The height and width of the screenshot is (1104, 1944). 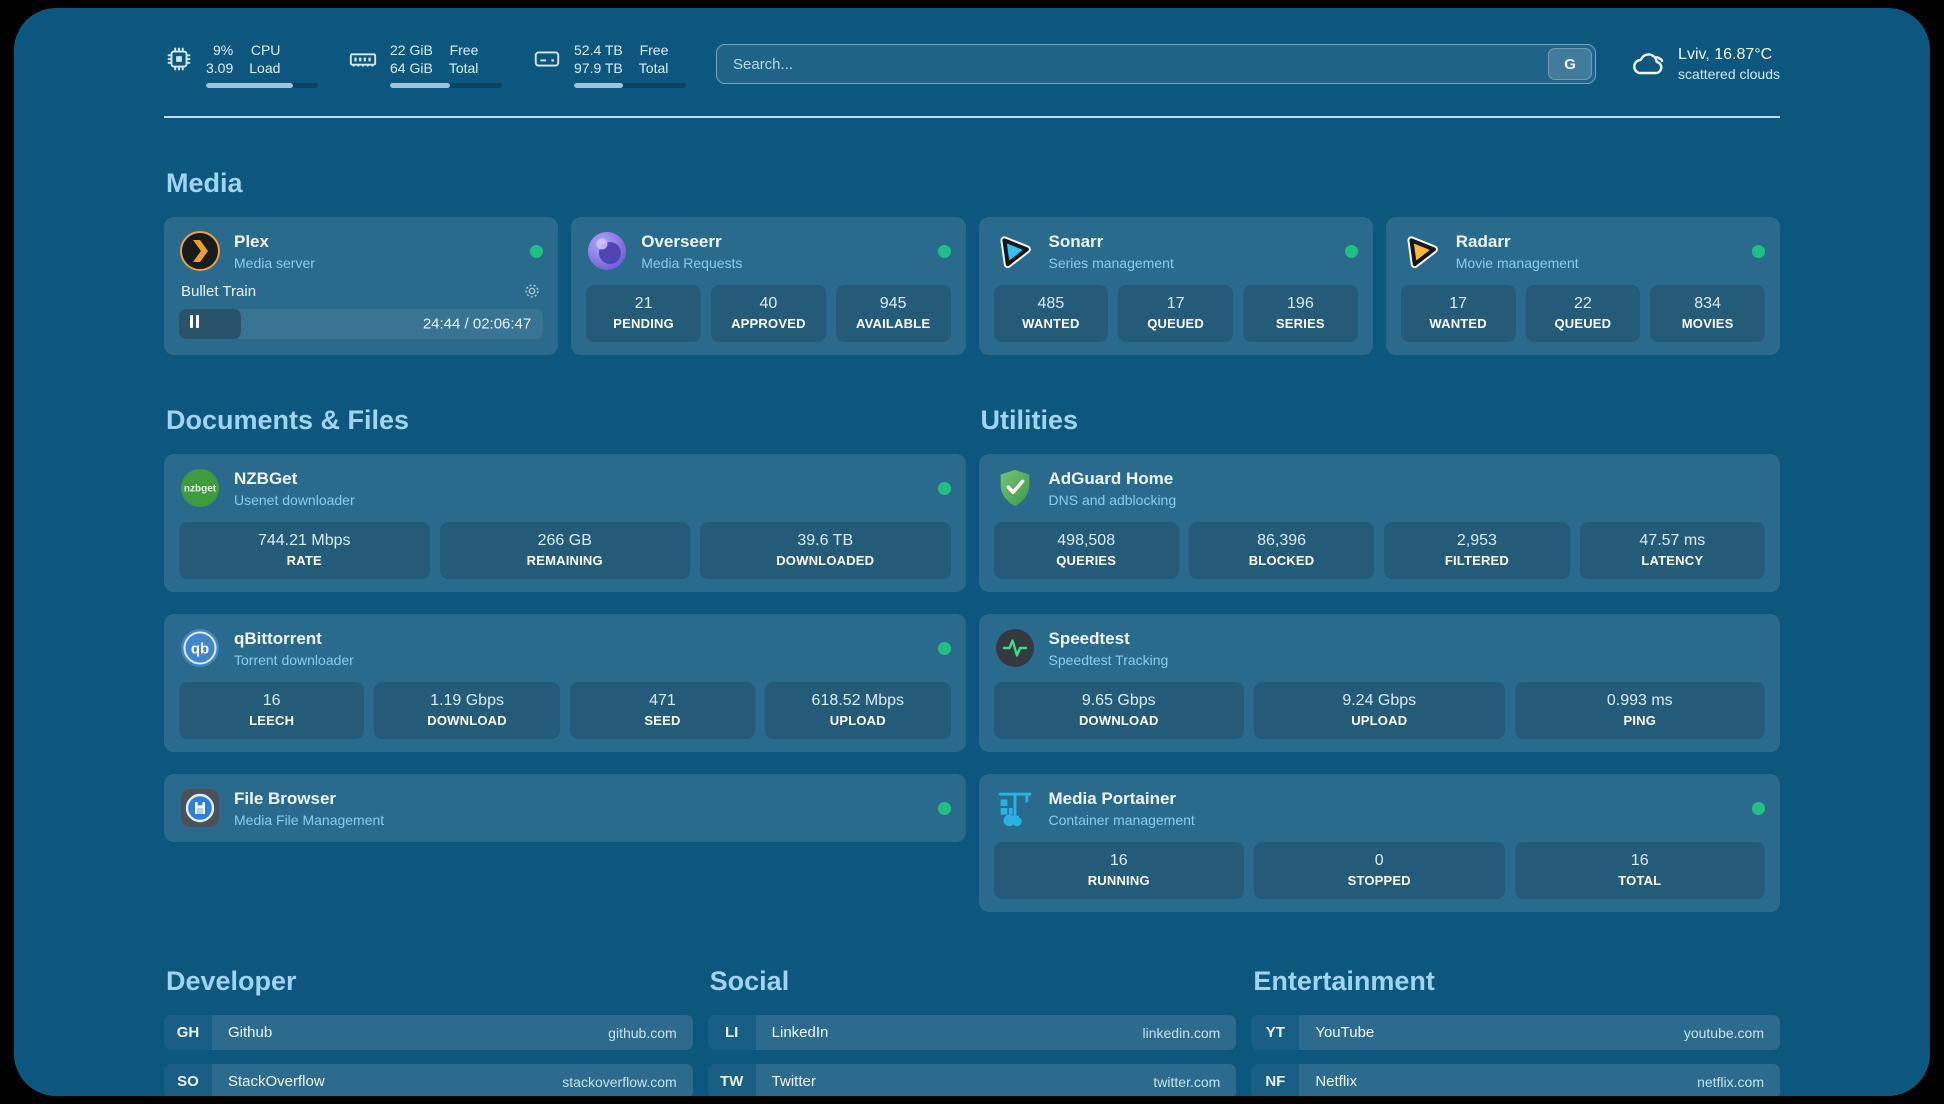 What do you see at coordinates (1725, 54) in the screenshot?
I see `weather-location-temp: Lviv, 16.87°C` at bounding box center [1725, 54].